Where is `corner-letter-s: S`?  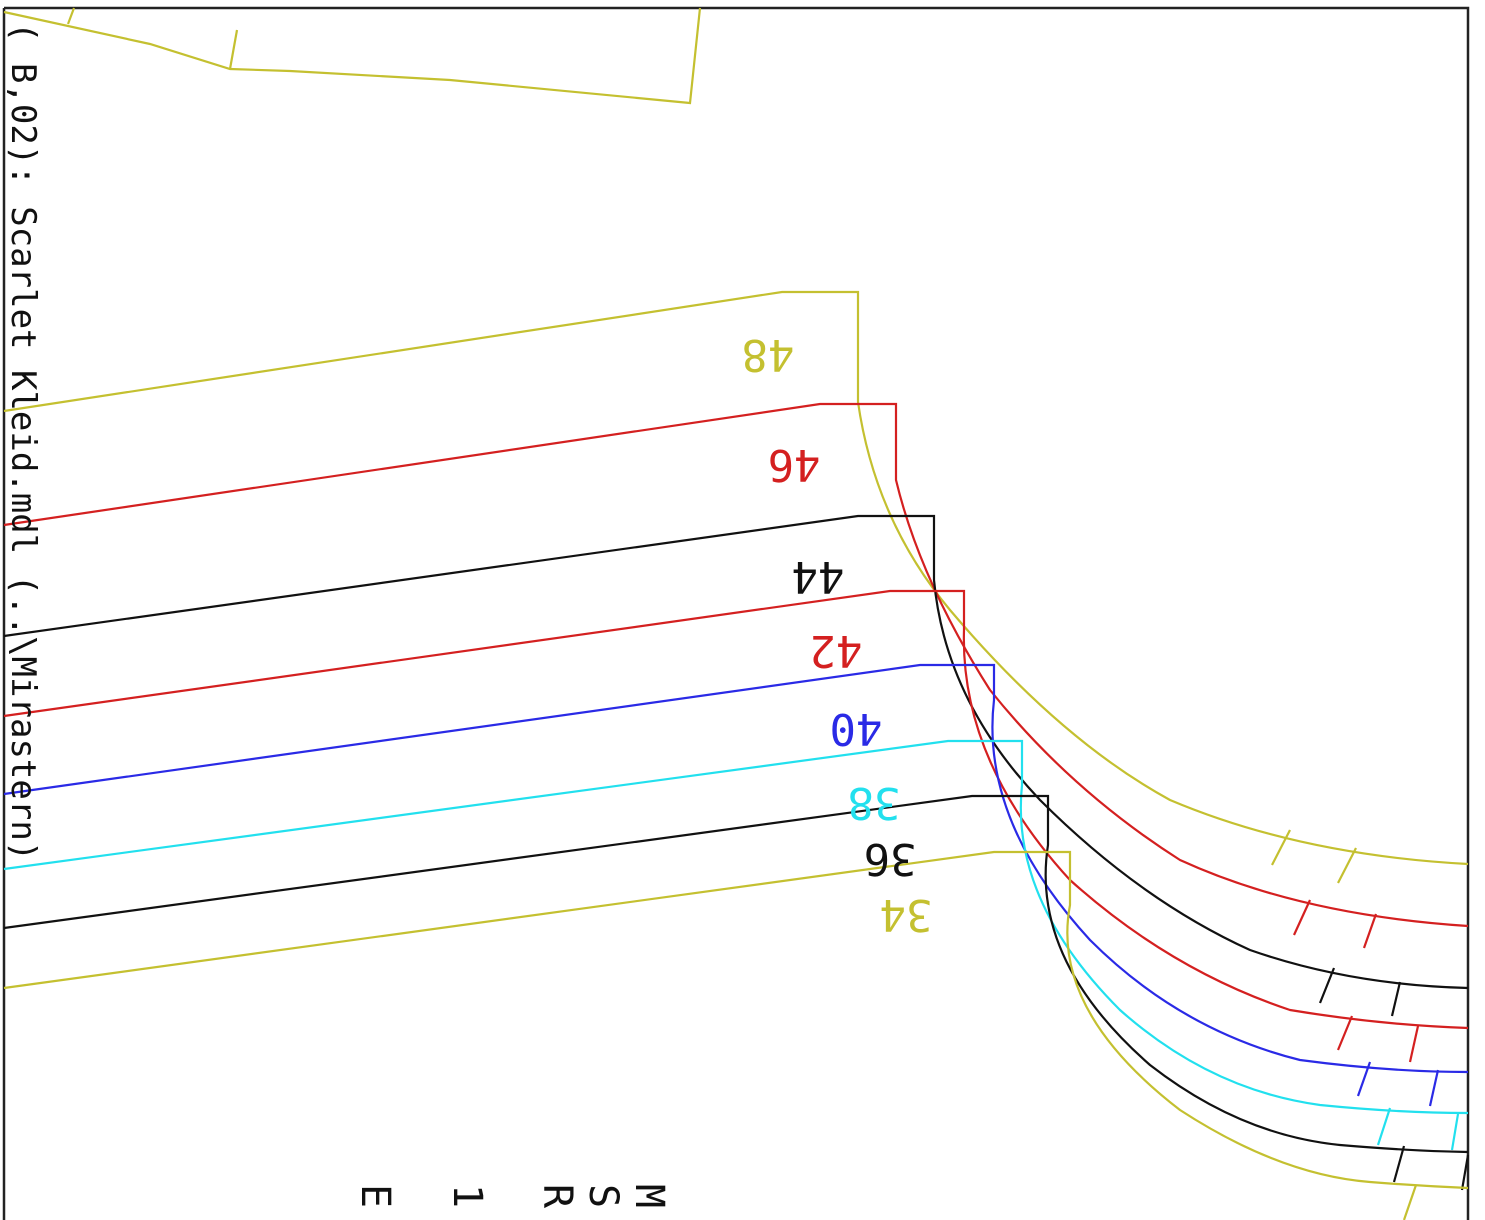
corner-letter-s: S is located at coordinates (603, 1196).